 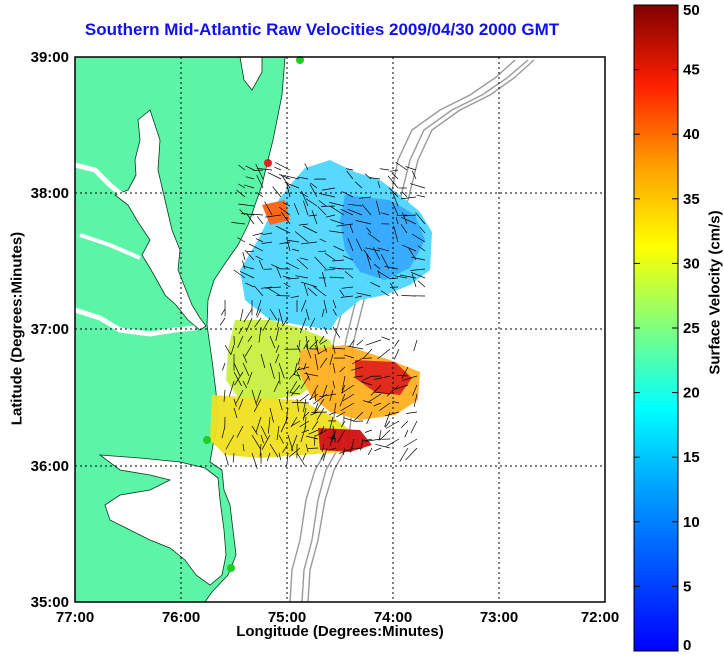 I want to click on colorbar-tick-label: 15, so click(x=691, y=457).